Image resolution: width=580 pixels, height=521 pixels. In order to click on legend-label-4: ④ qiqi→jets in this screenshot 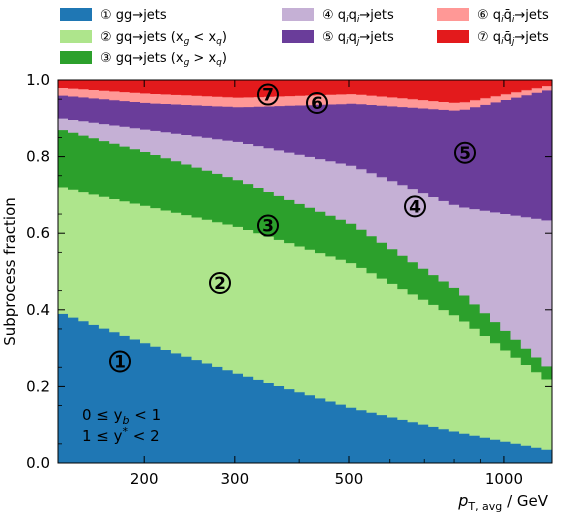, I will do `click(358, 16)`.